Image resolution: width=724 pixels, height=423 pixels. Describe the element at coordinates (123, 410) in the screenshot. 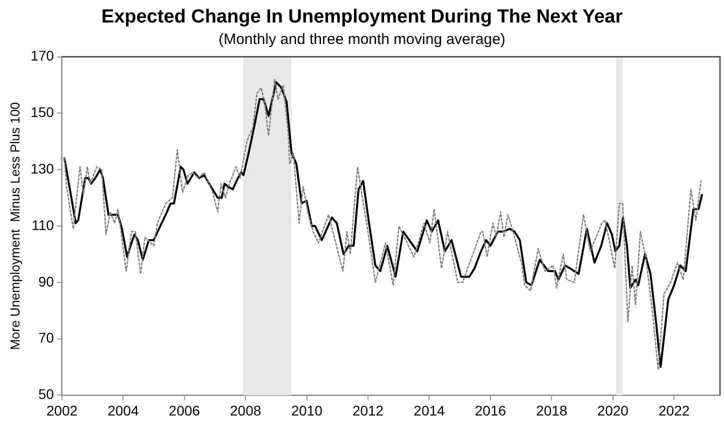

I see `x-tick-label: 2004` at that location.